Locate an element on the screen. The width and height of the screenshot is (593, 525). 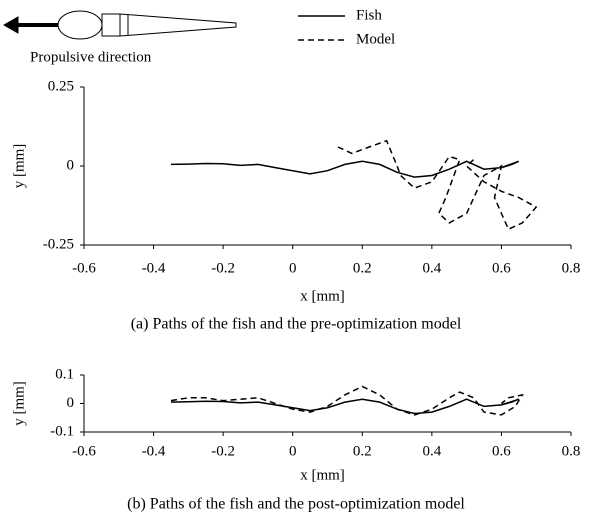
legend-label: Model is located at coordinates (375, 39).